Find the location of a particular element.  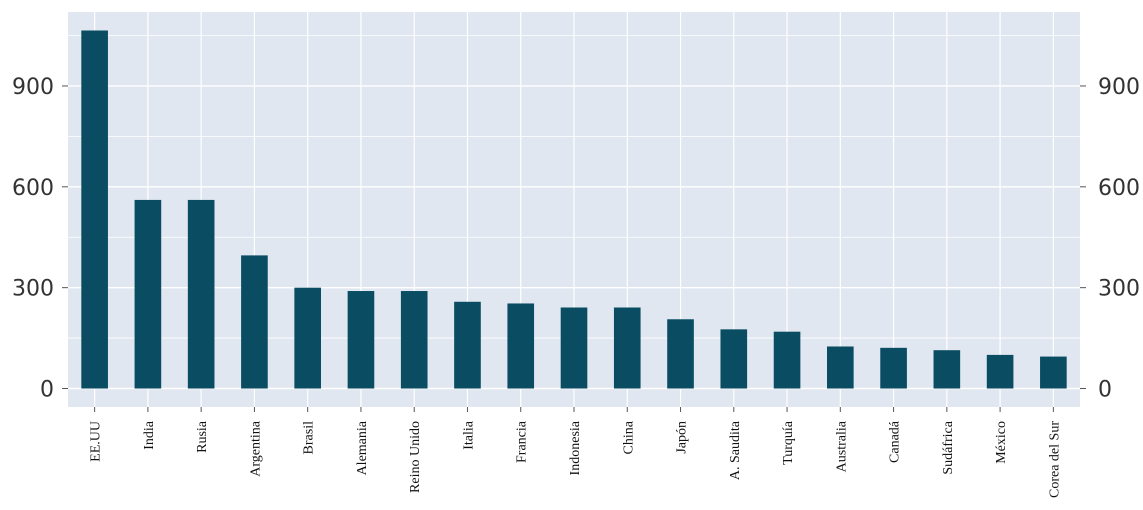

y-tick-label-right: 900 is located at coordinates (1119, 87).